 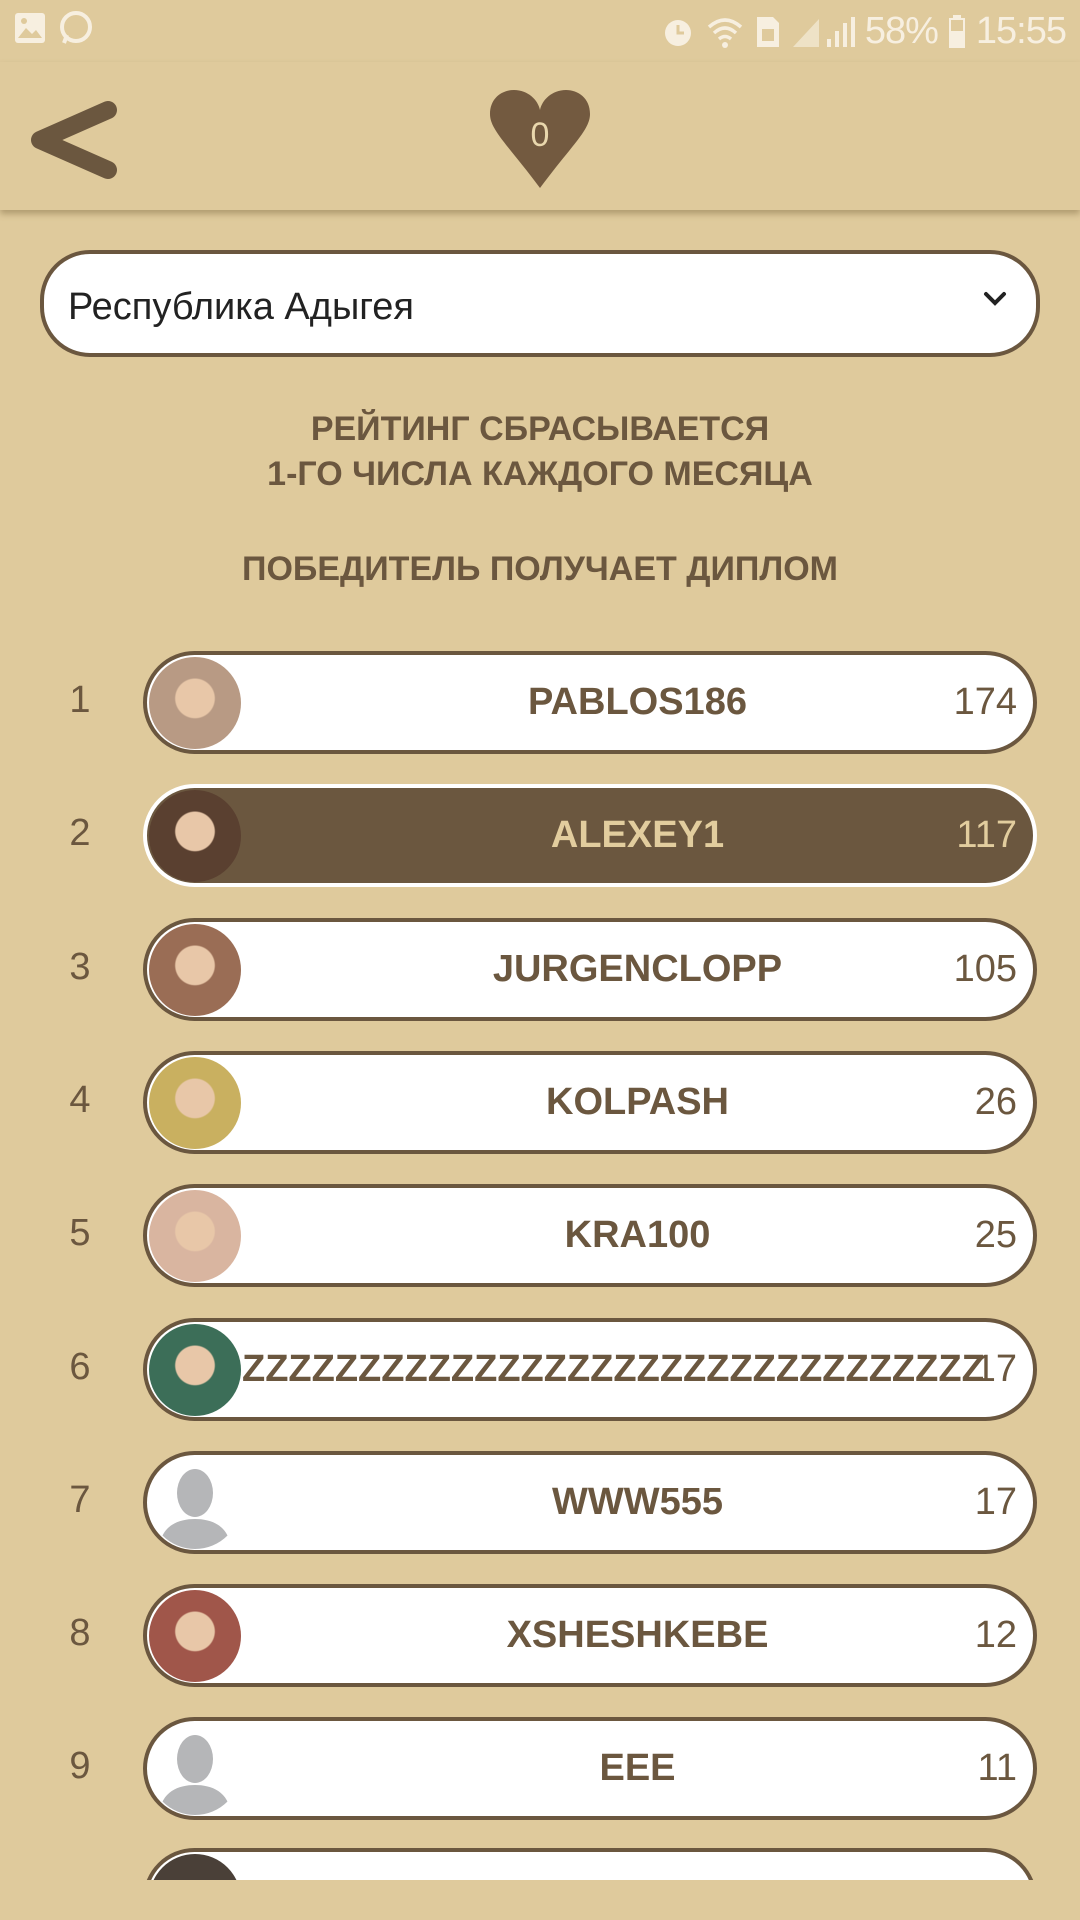 I want to click on leaderboard-pill: 174 PABLOS186, so click(x=590, y=702).